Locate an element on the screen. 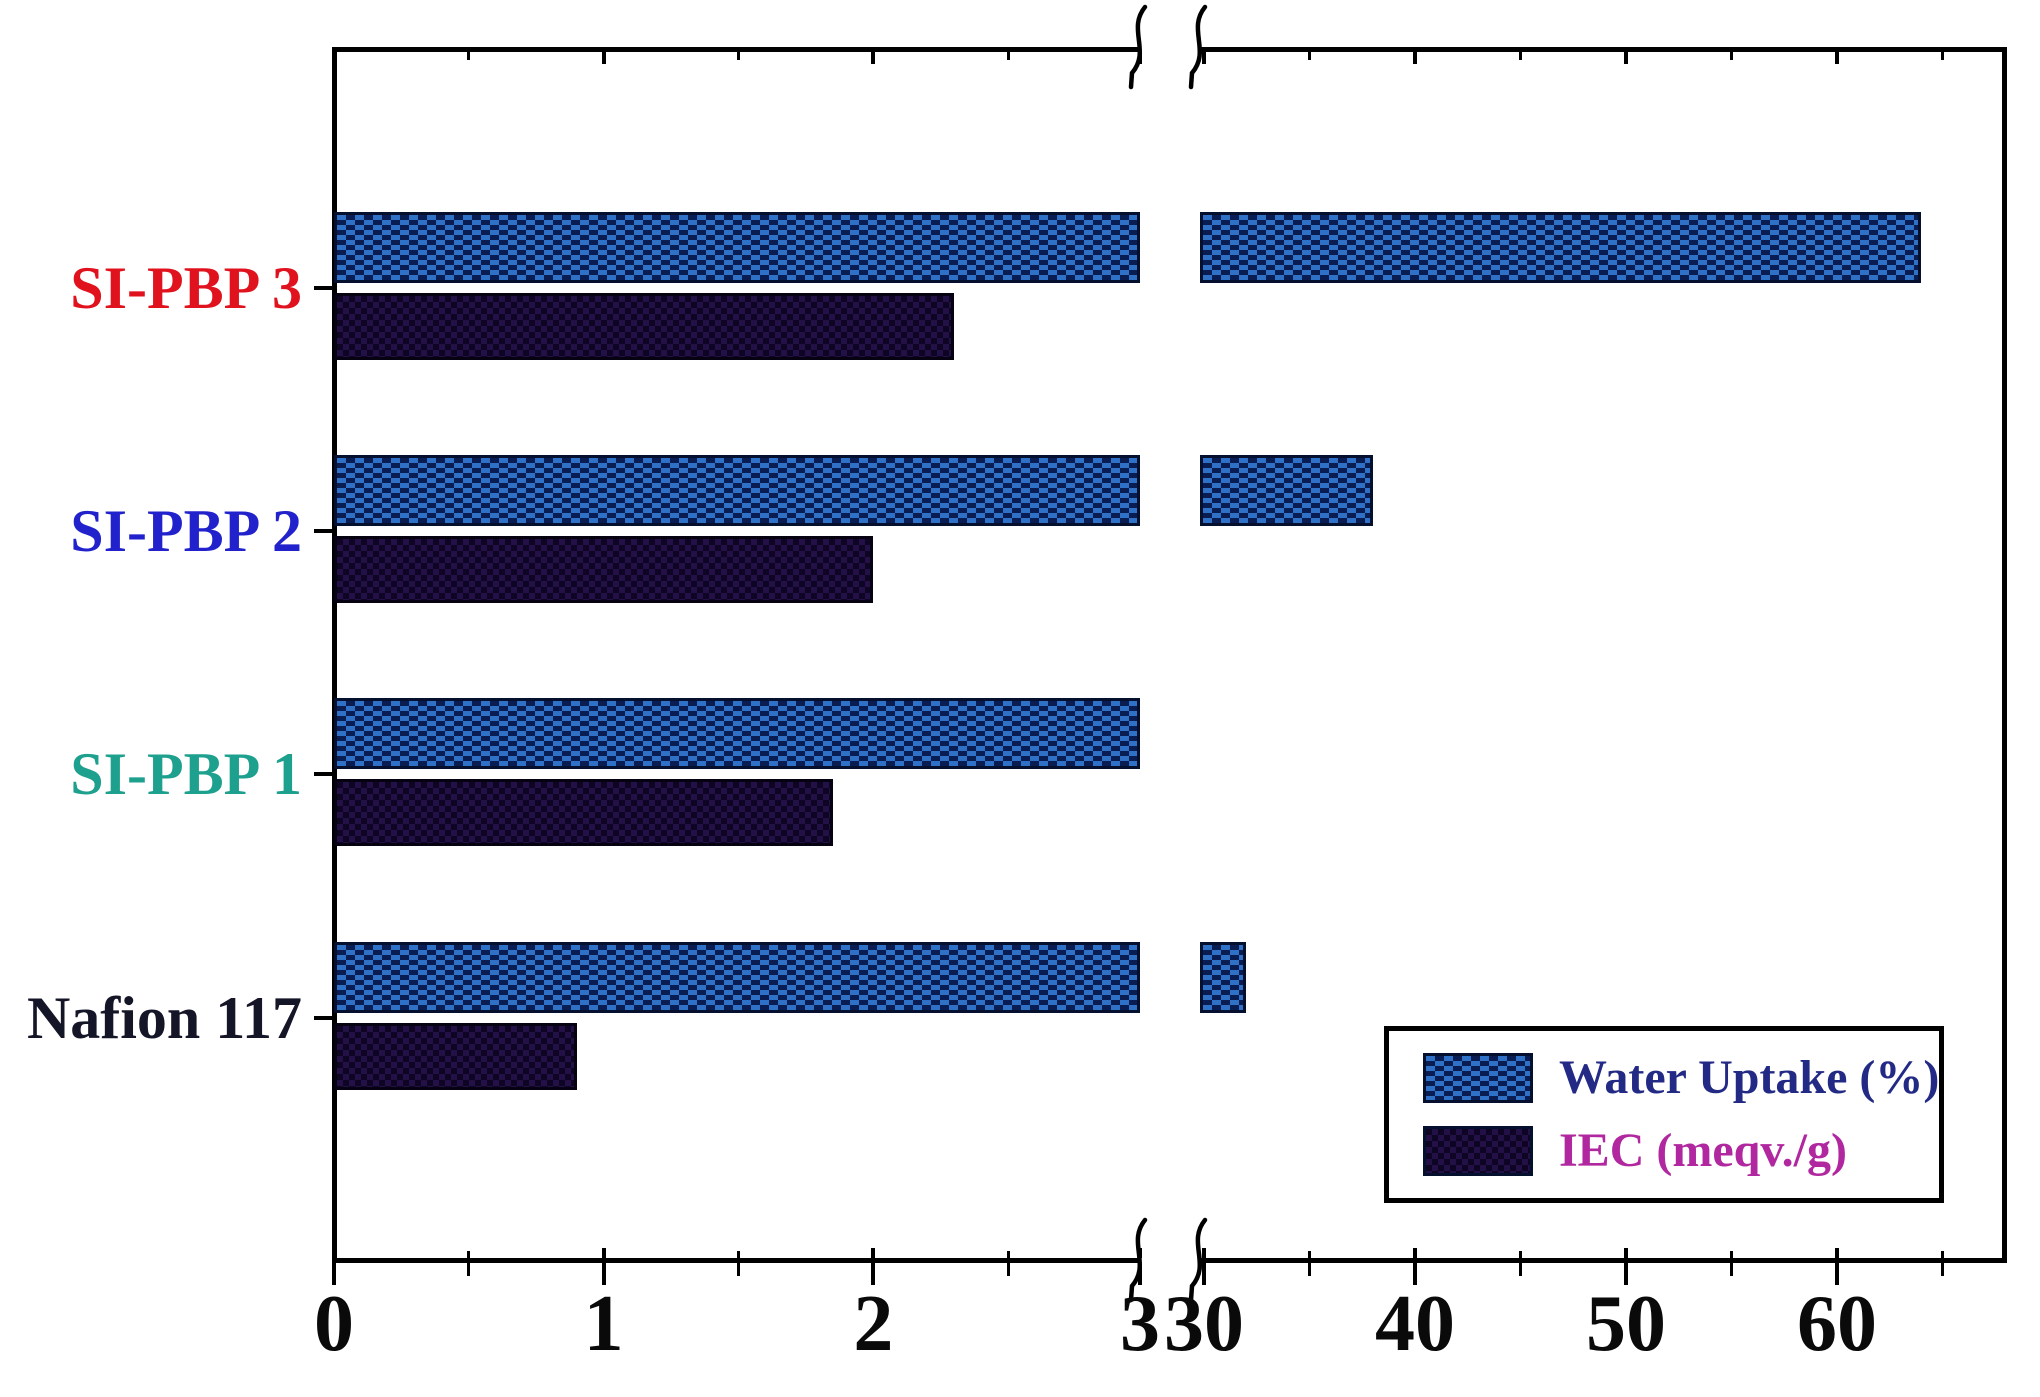 Image resolution: width=2040 pixels, height=1397 pixels. legend-label-iec: IEC (meqv./g) is located at coordinates (1703, 1150).